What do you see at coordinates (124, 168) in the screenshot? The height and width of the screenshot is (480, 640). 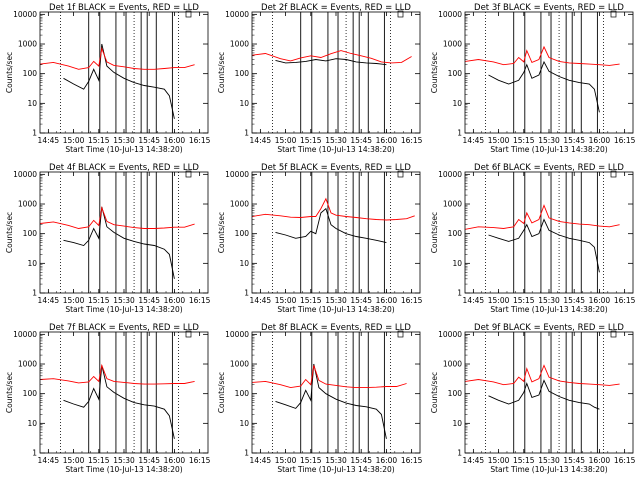 I see `panel-title: Det 4f BLACK = Events, RED = LLD` at bounding box center [124, 168].